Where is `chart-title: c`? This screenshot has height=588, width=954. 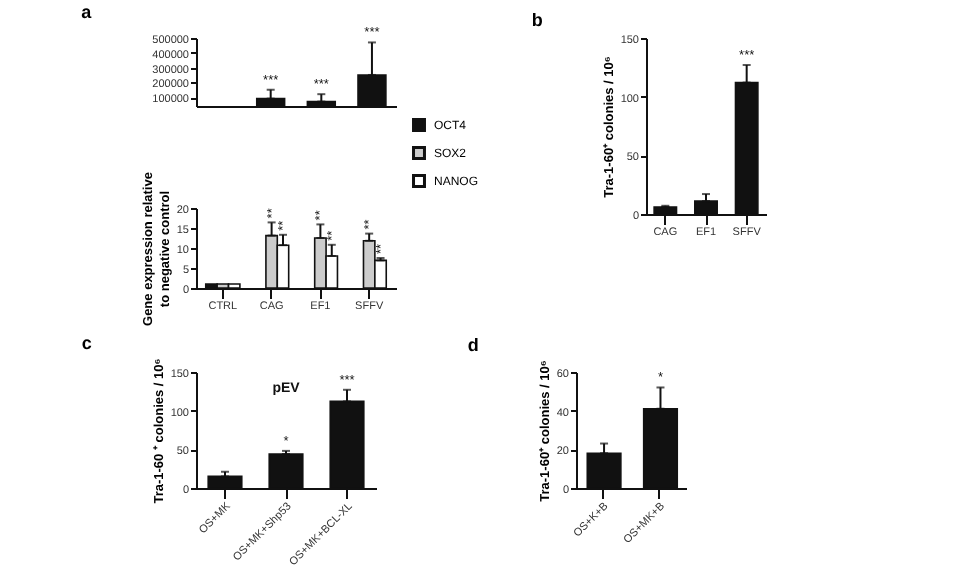
chart-title: c is located at coordinates (86, 343).